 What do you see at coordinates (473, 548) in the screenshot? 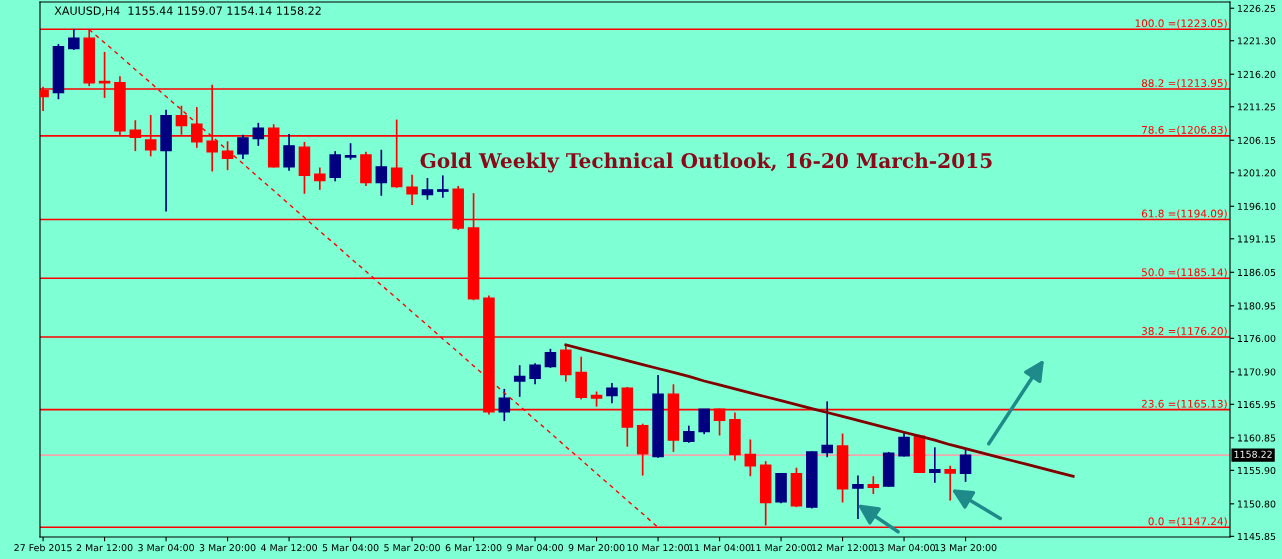
I see `x-tick-label: 6 Mar 12:00` at bounding box center [473, 548].